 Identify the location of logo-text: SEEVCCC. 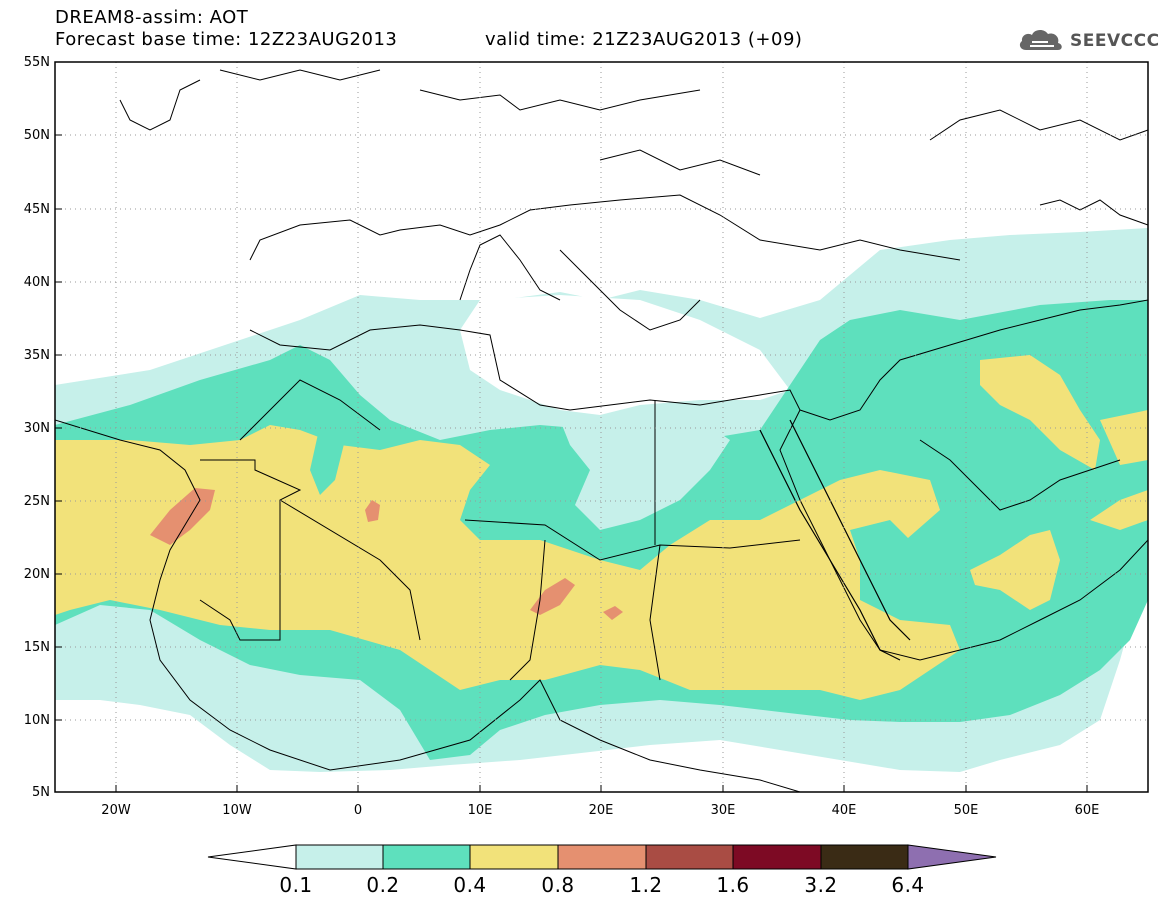
(1115, 41).